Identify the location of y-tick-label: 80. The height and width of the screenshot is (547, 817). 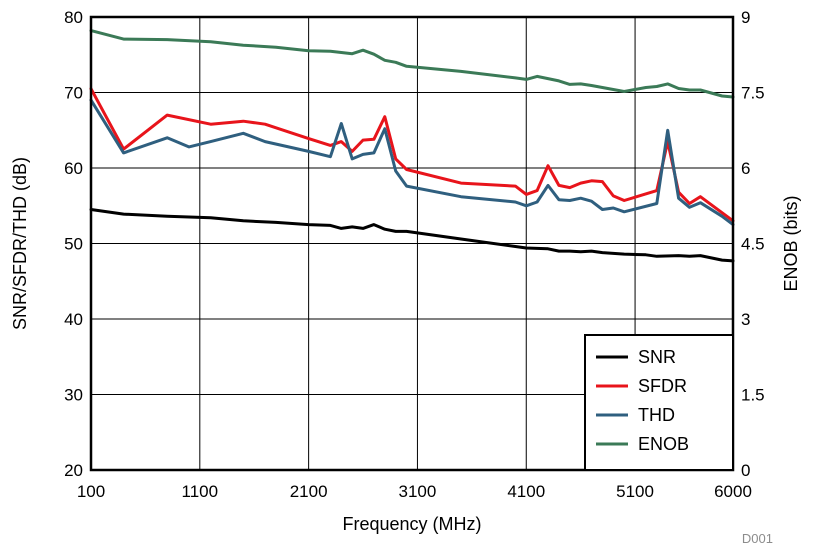
(73, 17).